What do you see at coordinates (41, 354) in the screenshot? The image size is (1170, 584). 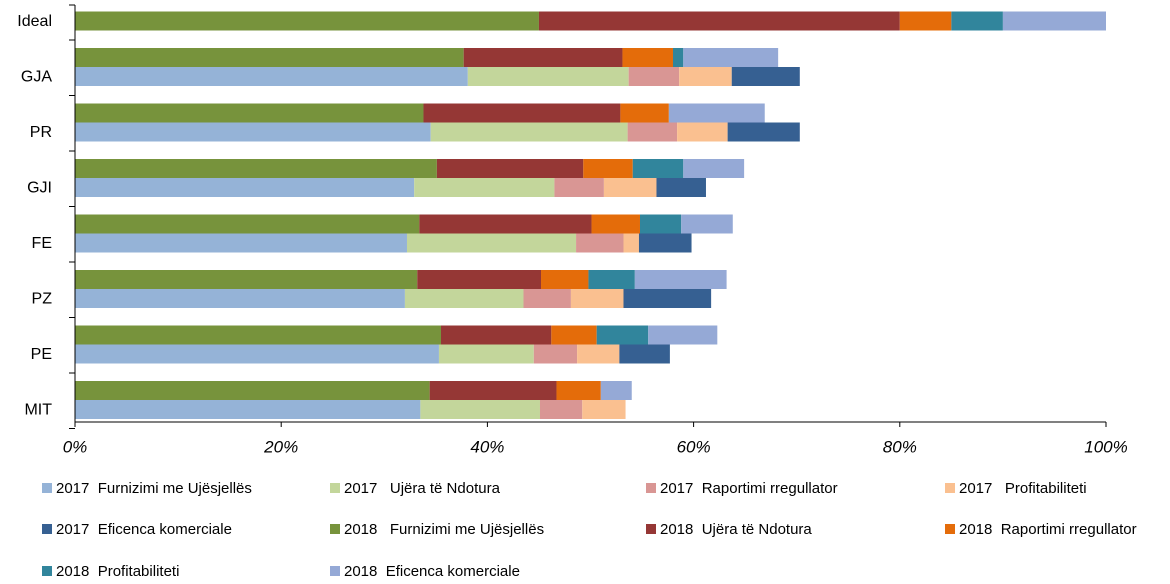 I see `y-tick-label: PE` at bounding box center [41, 354].